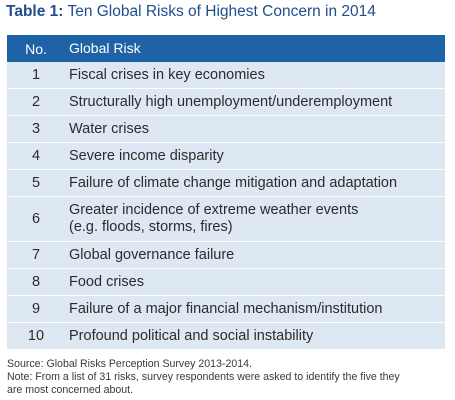  Describe the element at coordinates (226, 129) in the screenshot. I see `table-row: 3 Water crises` at that location.